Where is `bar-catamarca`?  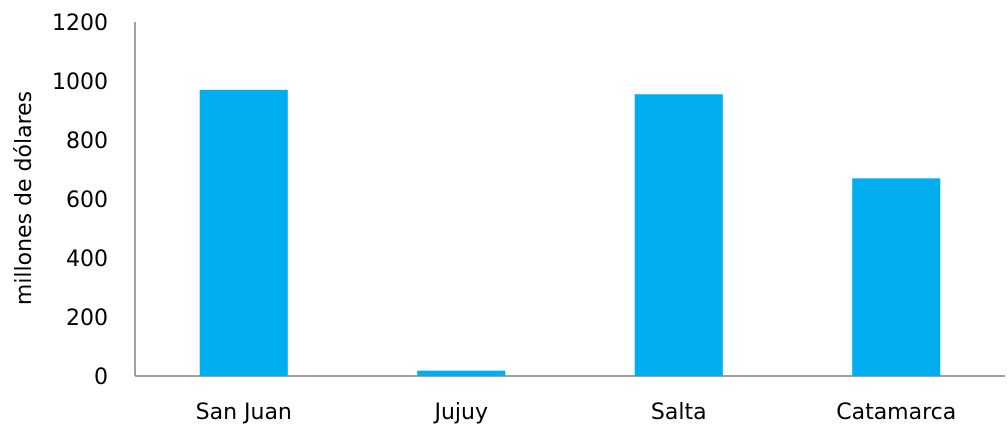
bar-catamarca is located at coordinates (896, 277).